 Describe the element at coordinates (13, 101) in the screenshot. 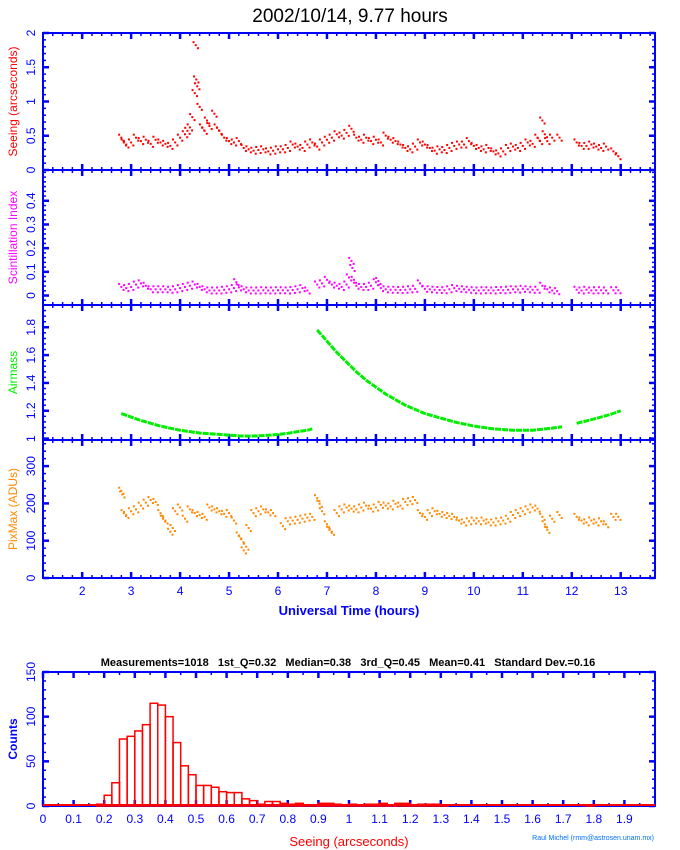

I see `y-axis-label-seeing: Seeing (arcseconds)` at that location.